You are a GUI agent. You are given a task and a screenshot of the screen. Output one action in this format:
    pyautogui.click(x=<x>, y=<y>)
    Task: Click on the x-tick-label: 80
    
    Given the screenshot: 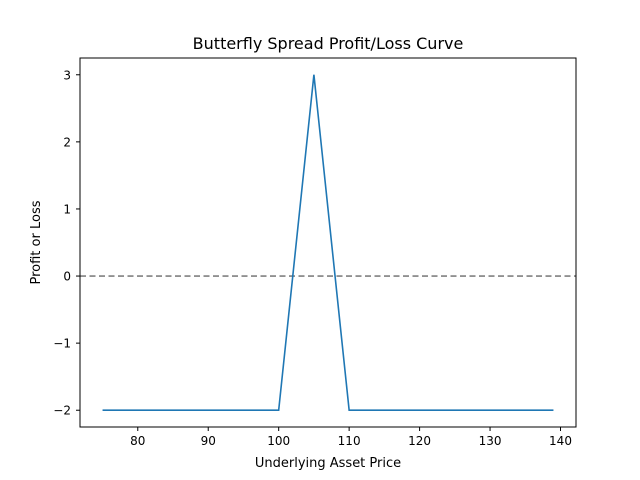 What is the action you would take?
    pyautogui.click(x=137, y=441)
    